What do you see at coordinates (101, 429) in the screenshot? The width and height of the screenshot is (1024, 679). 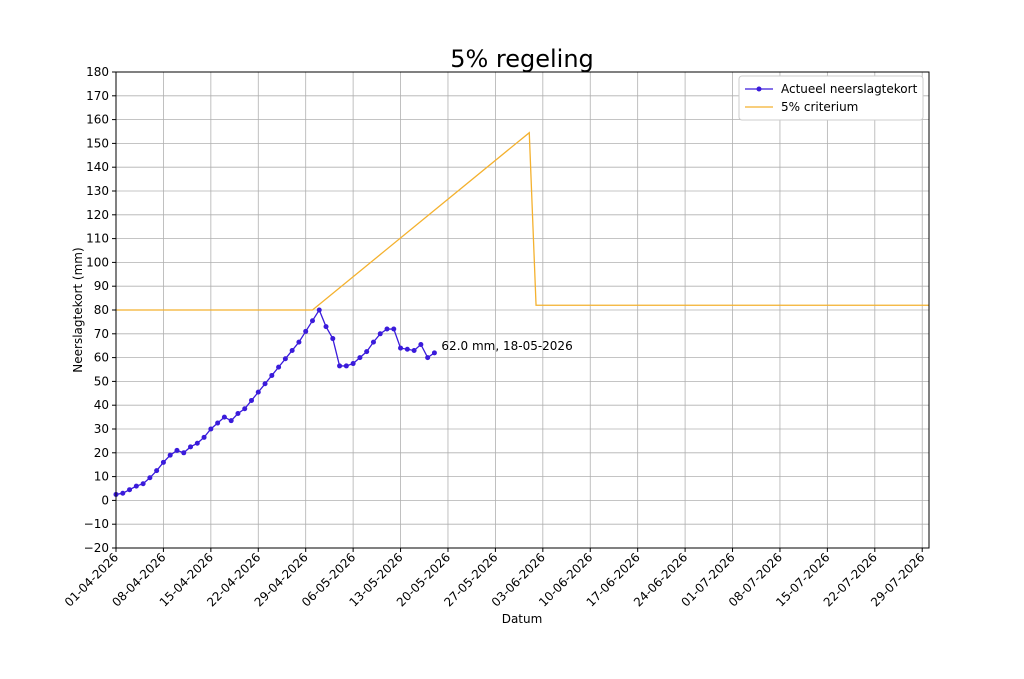 I see `y-tick-label: 30` at bounding box center [101, 429].